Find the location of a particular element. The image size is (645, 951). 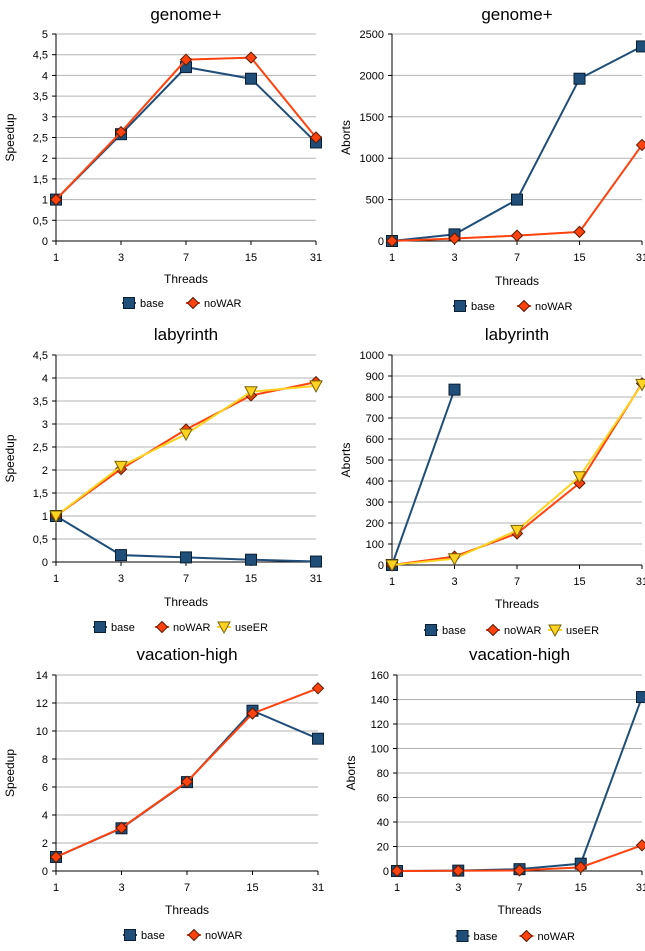

series-line-useER is located at coordinates (186, 450).